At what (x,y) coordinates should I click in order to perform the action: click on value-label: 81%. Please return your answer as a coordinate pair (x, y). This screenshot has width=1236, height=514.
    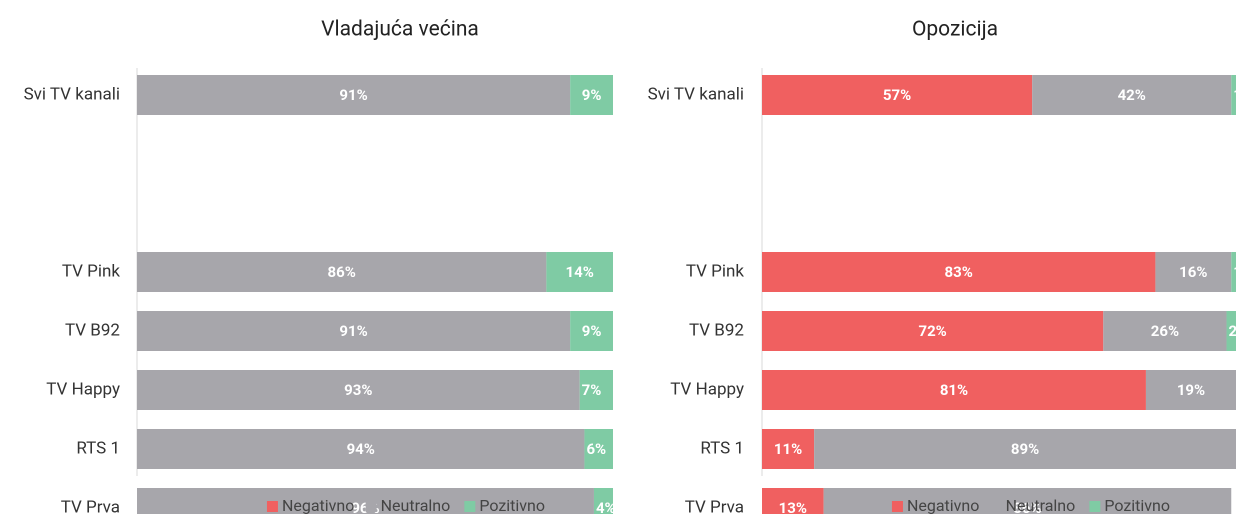
    Looking at the image, I should click on (954, 390).